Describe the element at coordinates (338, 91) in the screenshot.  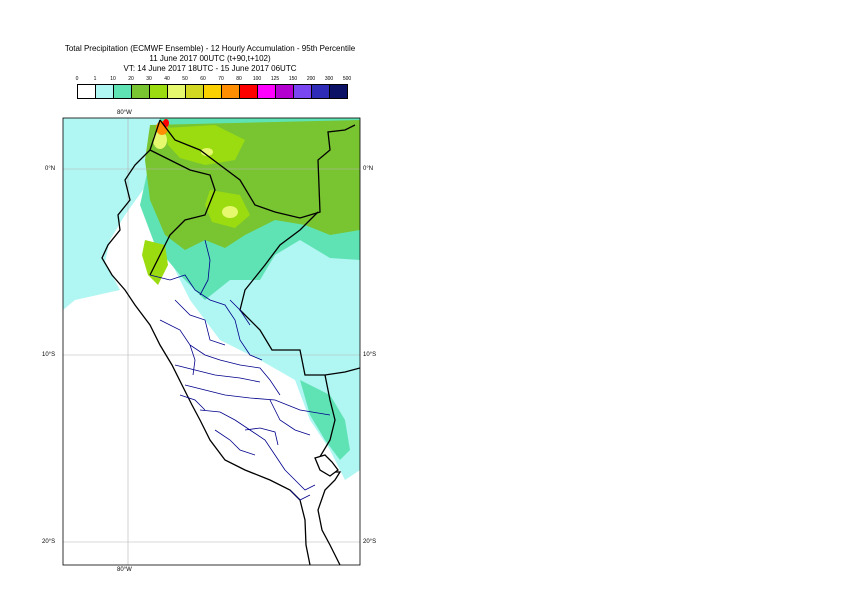
I see `legend-color-box` at that location.